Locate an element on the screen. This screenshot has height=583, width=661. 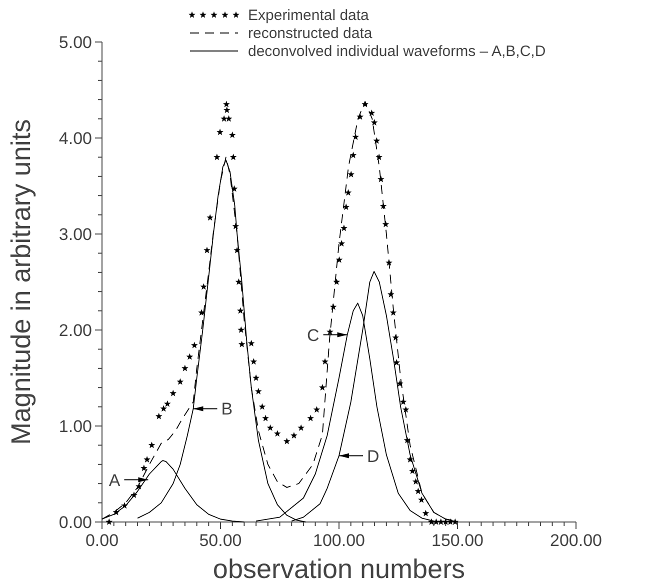
x-tick-label: 0.00 is located at coordinates (102, 540).